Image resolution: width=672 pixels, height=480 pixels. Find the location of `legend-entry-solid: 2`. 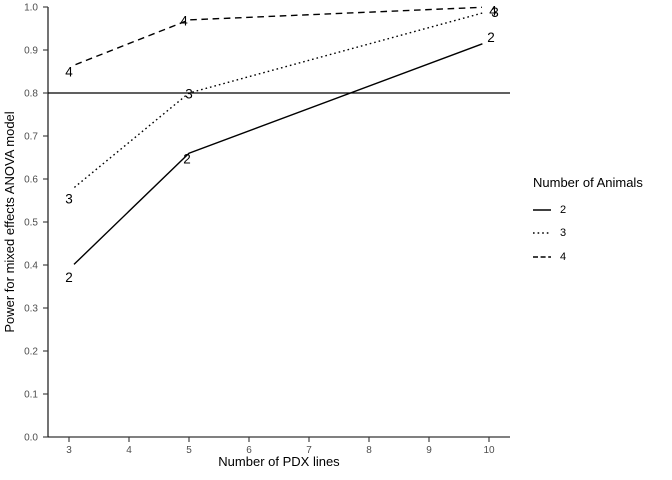

legend-entry-solid: 2 is located at coordinates (588, 210).